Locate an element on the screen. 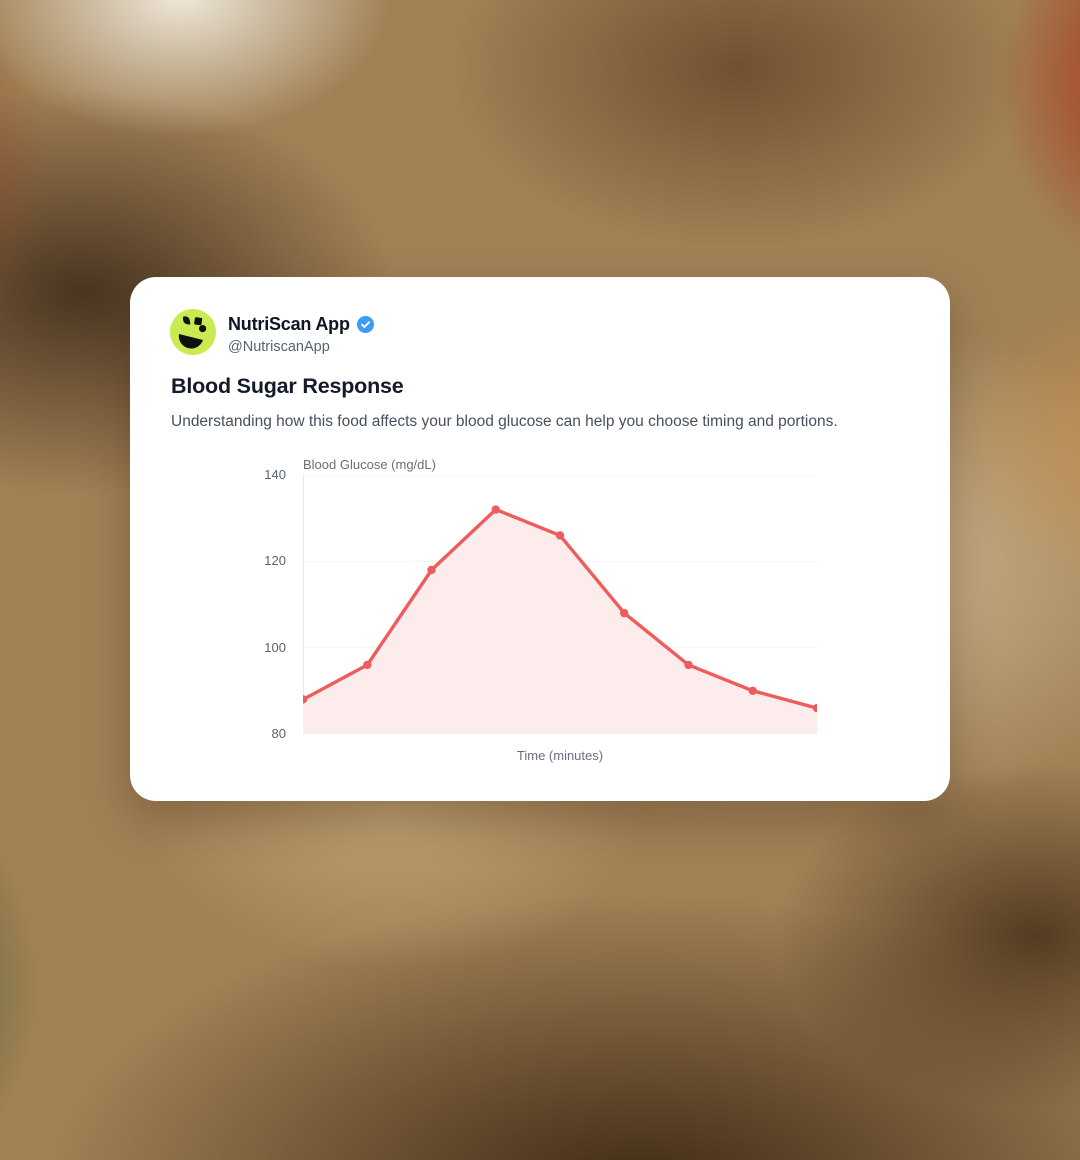 The width and height of the screenshot is (1080, 1160). y-axis-tick-labels: 80 100 120 140 is located at coordinates (270, 604).